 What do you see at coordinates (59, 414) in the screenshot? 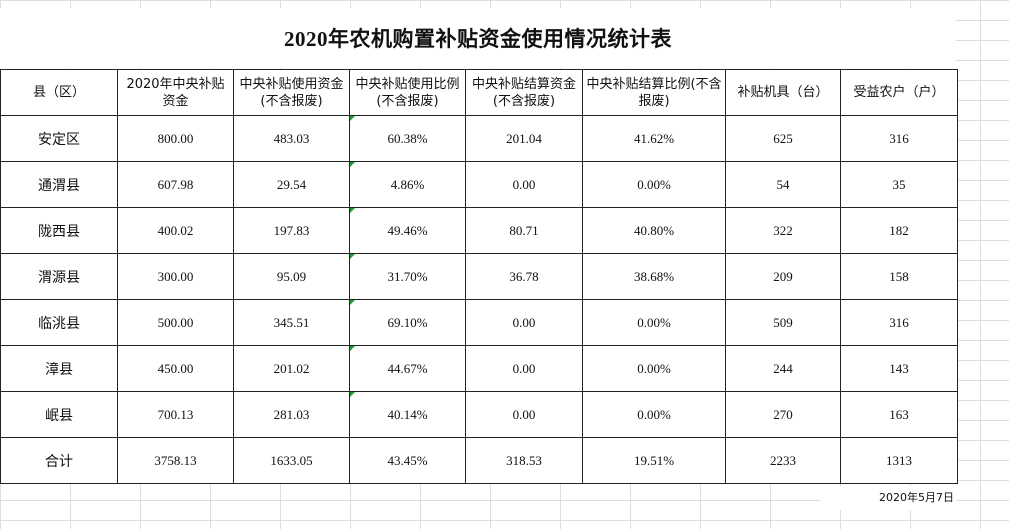
I see `cell-county: 岷县` at bounding box center [59, 414].